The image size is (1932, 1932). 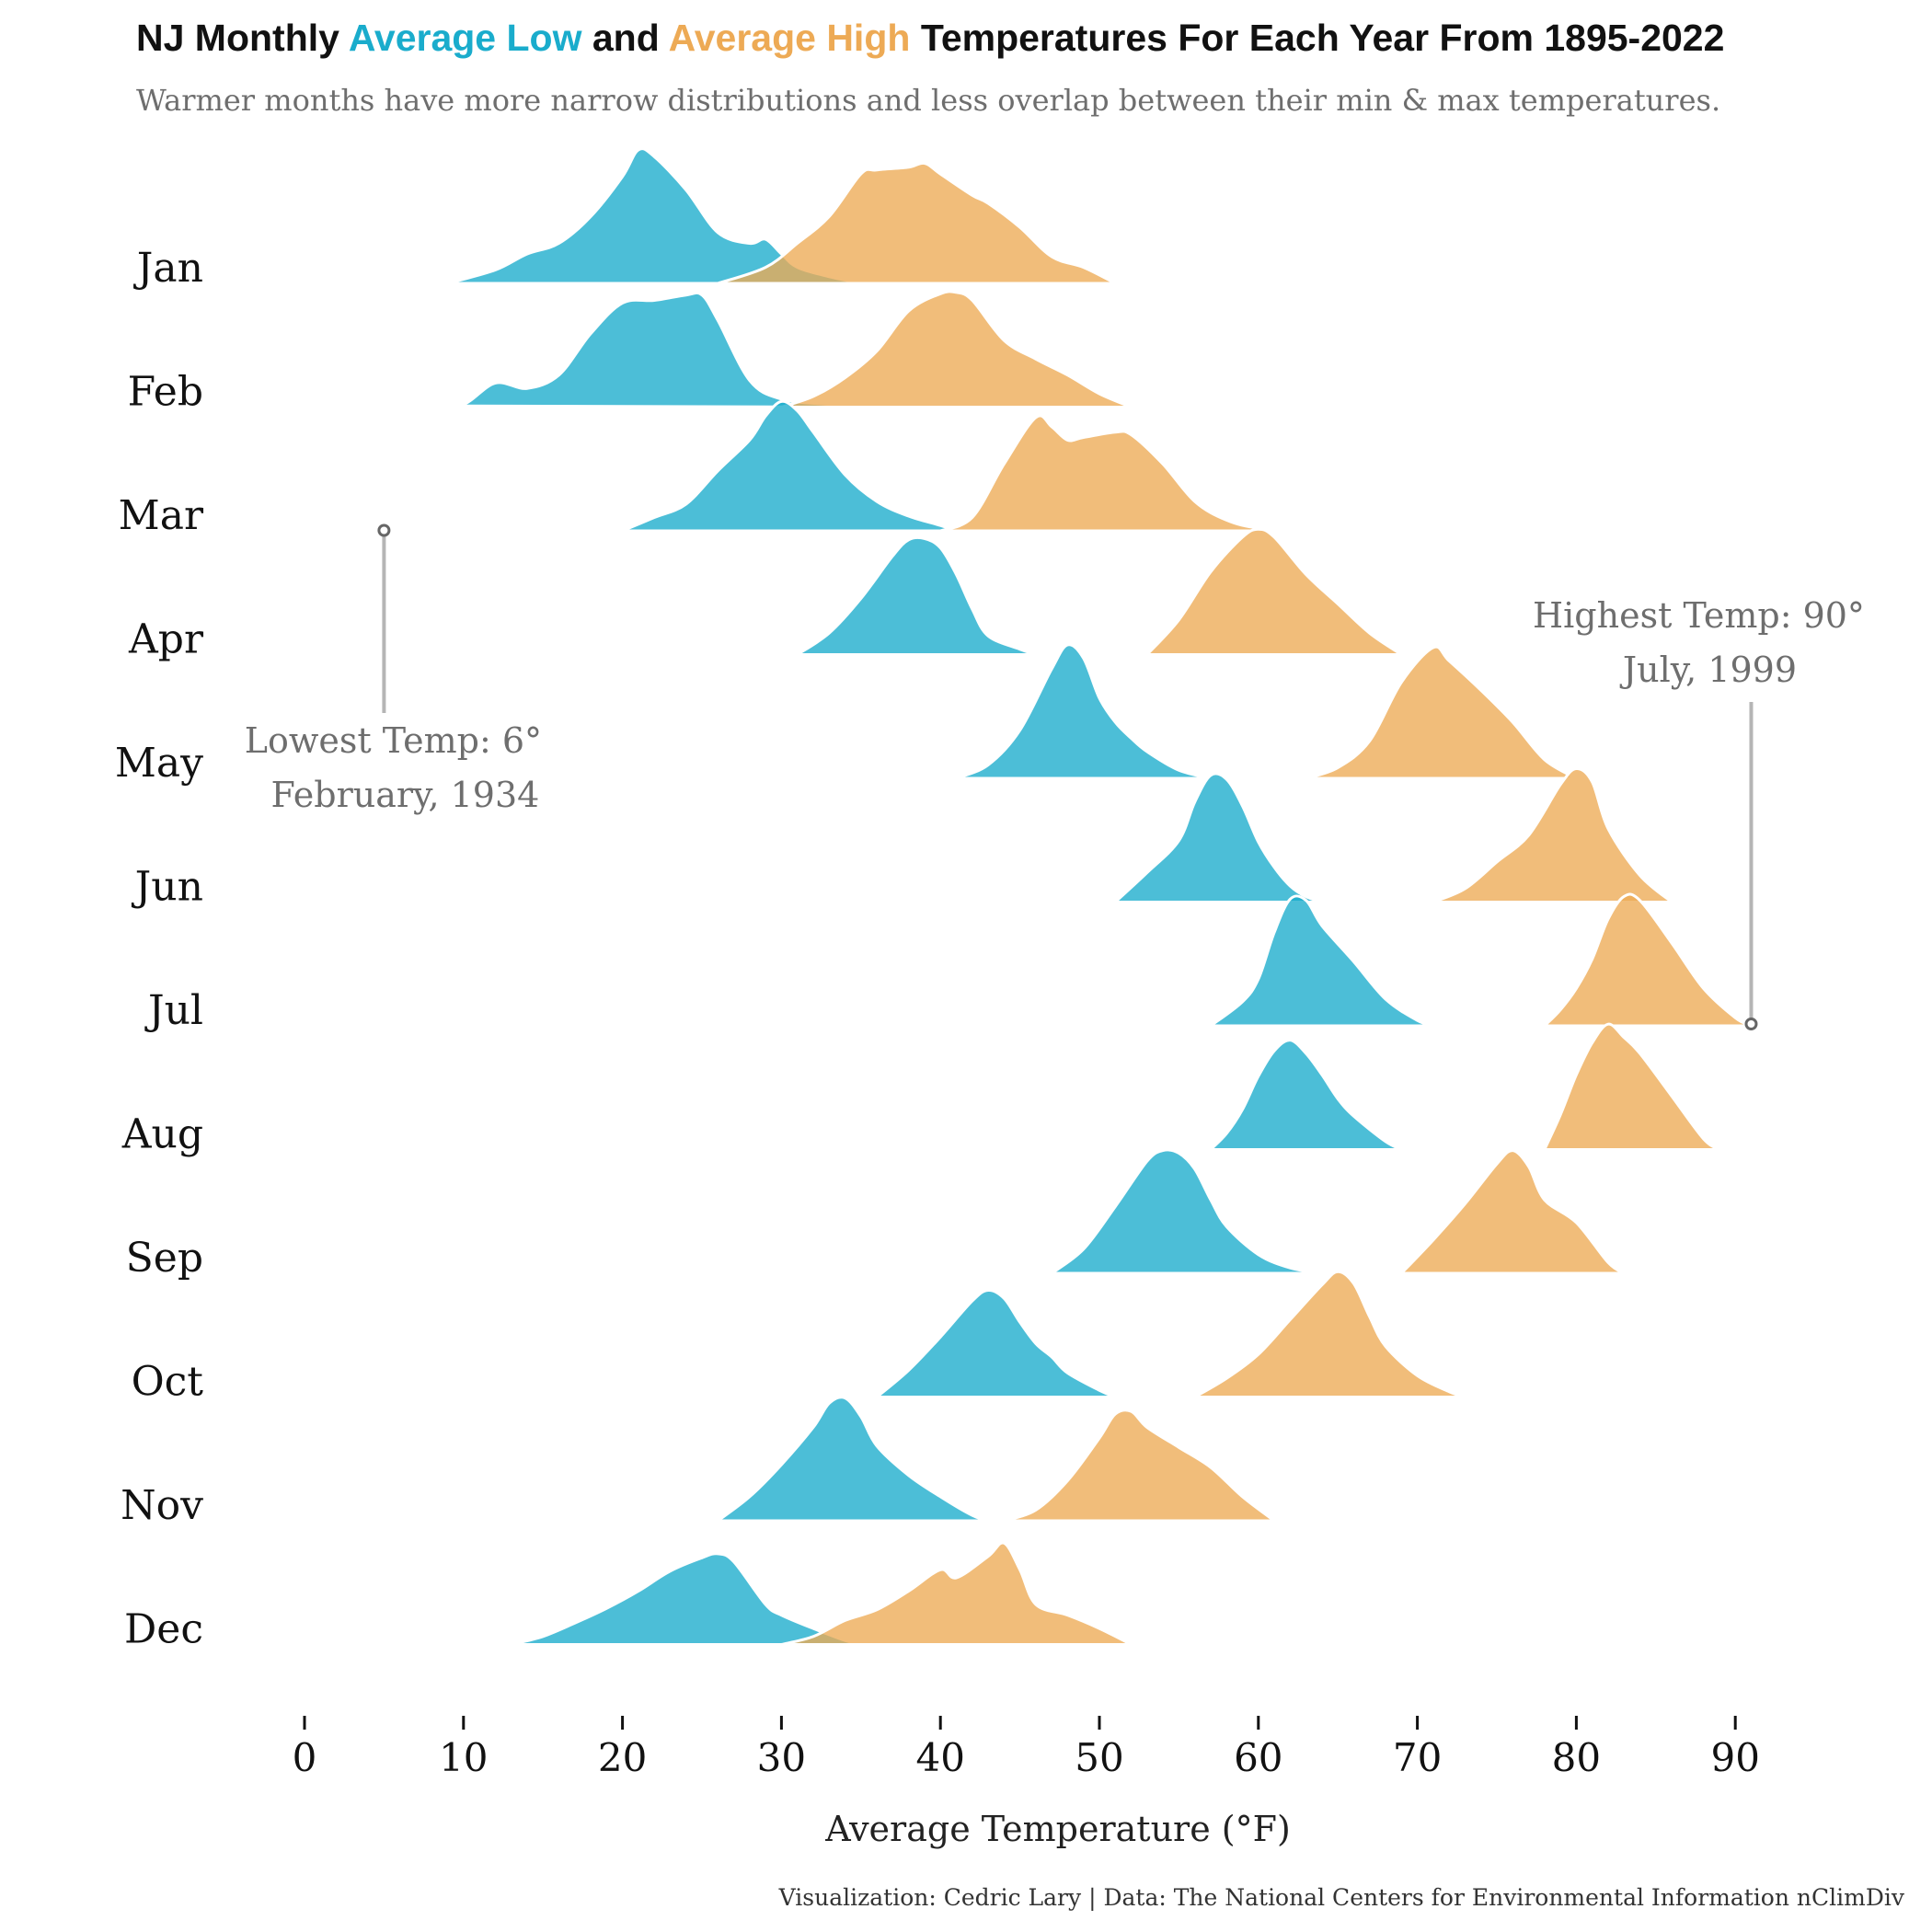 What do you see at coordinates (630, 349) in the screenshot?
I see `ridge-average-low-feb` at bounding box center [630, 349].